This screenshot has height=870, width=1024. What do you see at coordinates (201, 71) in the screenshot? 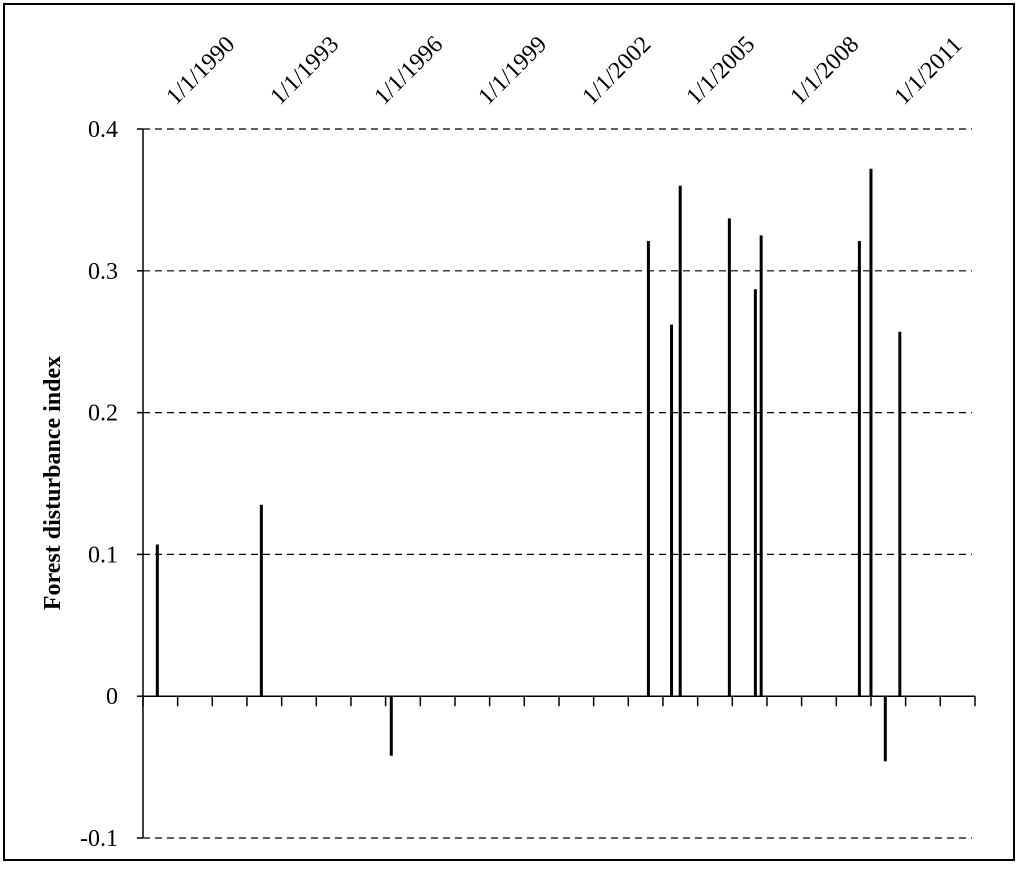
I see `x-tick-label: 1/1/1990` at bounding box center [201, 71].